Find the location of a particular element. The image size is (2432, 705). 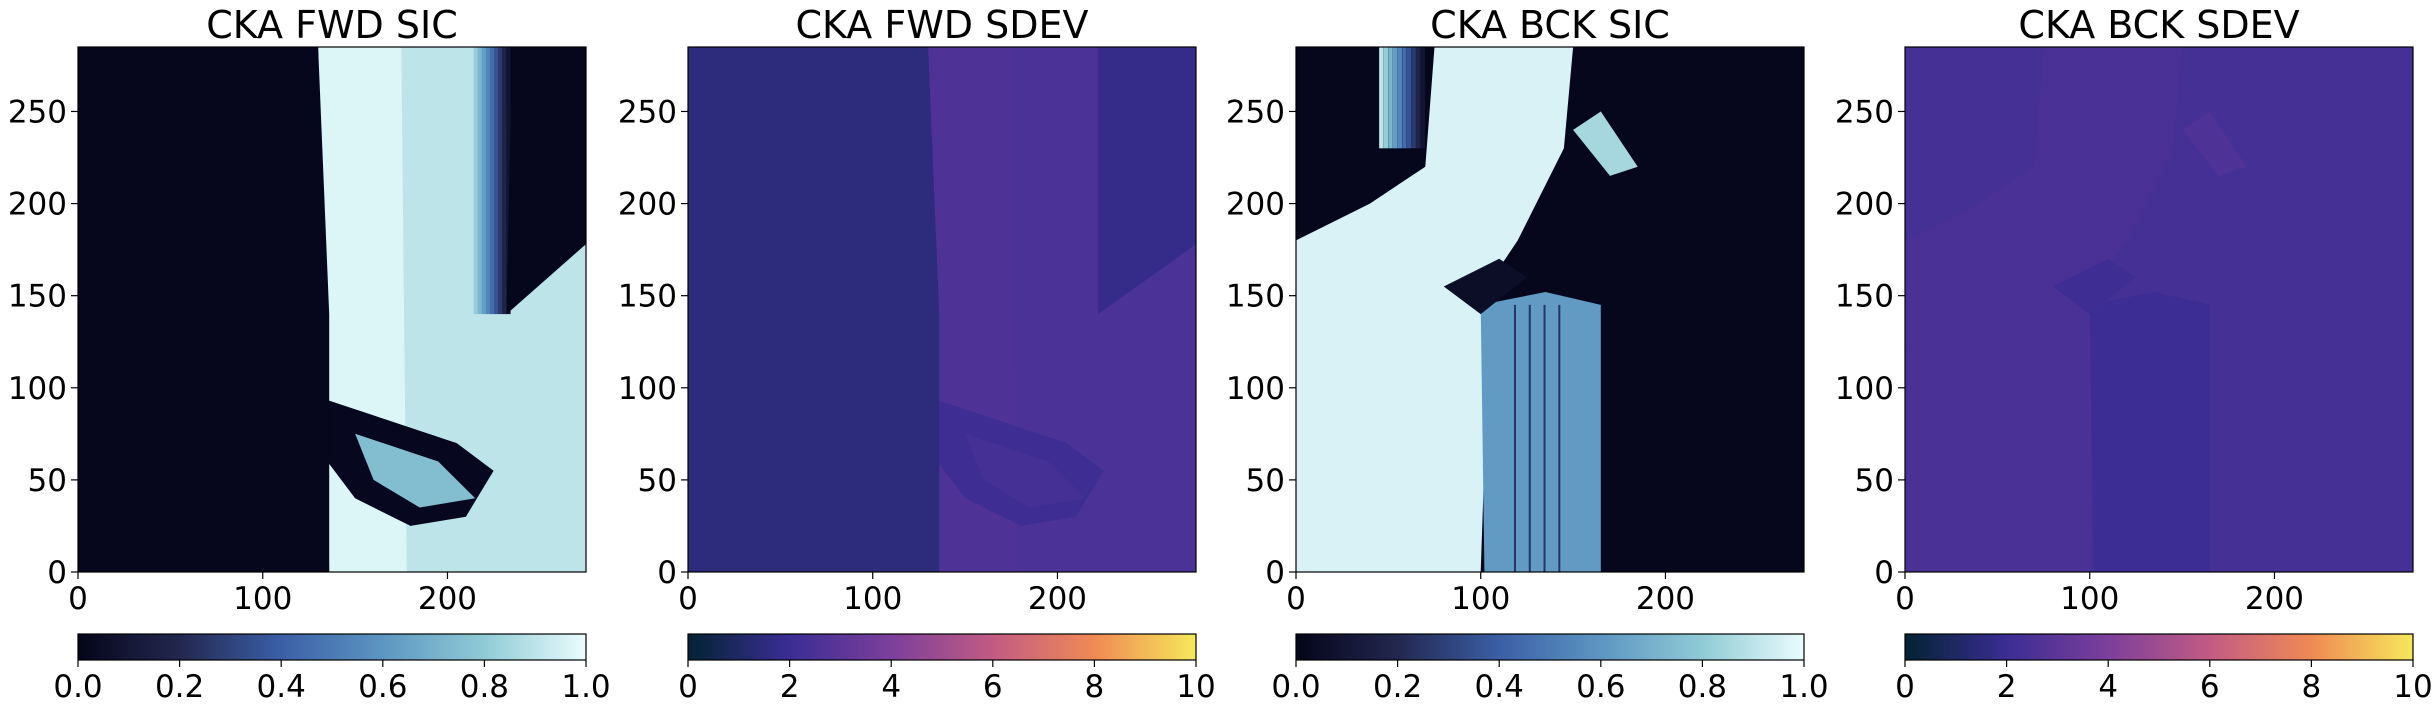

panel-title: CKA BCK SDEV is located at coordinates (2158, 25).